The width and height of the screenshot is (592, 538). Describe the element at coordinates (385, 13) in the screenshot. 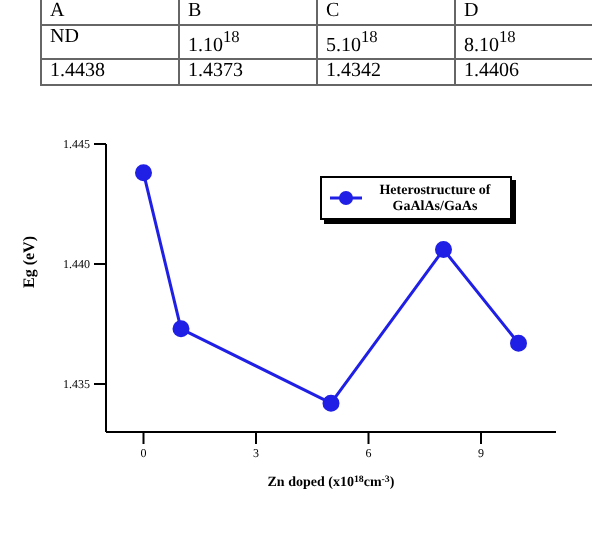

I see `text: C` at that location.